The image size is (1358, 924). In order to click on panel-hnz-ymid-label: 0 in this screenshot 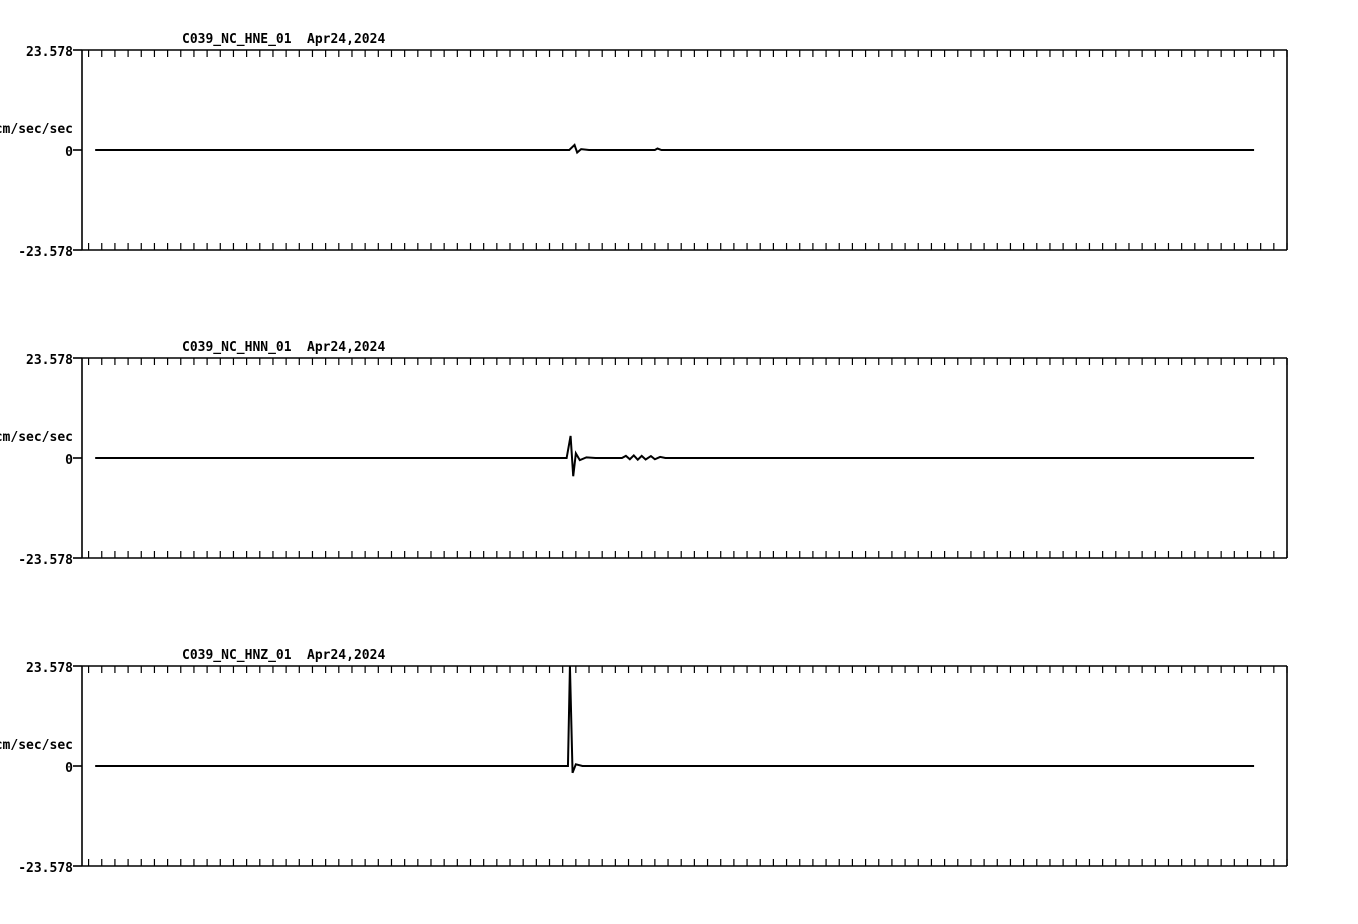, I will do `click(69, 768)`.